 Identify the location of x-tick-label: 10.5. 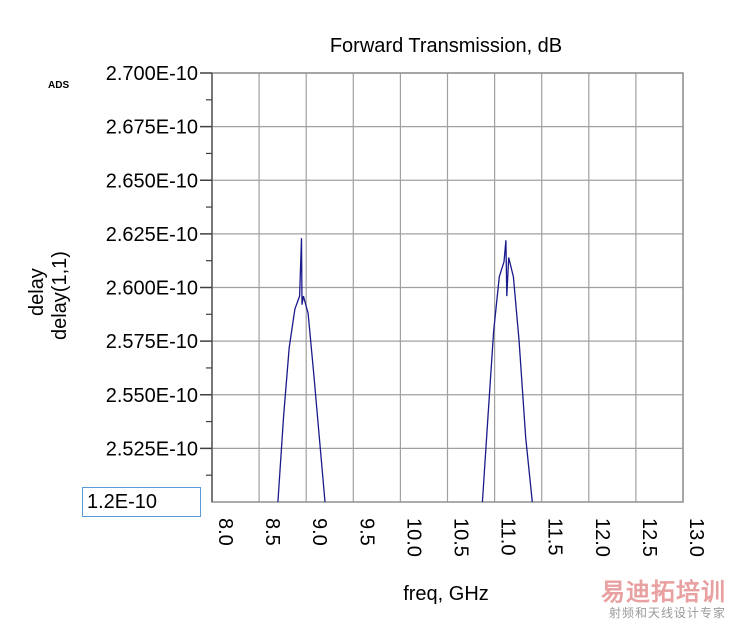
(461, 537).